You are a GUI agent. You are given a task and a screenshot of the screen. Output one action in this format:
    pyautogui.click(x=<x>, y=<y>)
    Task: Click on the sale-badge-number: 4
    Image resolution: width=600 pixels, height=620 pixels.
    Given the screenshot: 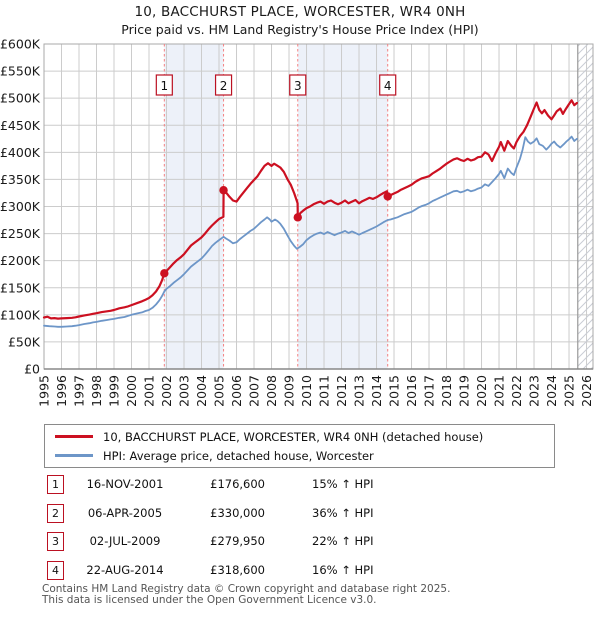 What is the action you would take?
    pyautogui.click(x=388, y=86)
    